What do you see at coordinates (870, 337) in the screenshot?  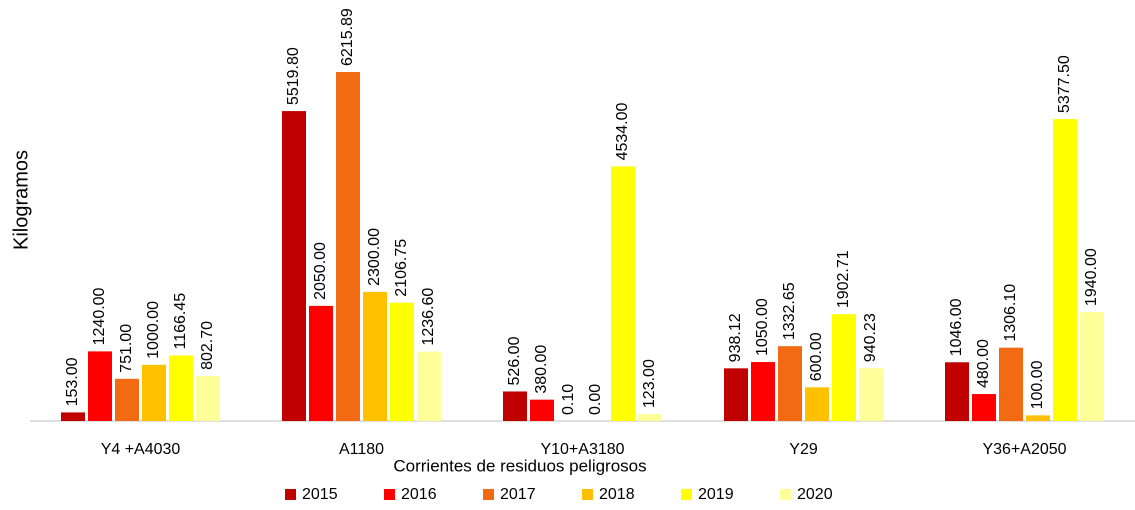 I see `value-label: 940.23` at bounding box center [870, 337].